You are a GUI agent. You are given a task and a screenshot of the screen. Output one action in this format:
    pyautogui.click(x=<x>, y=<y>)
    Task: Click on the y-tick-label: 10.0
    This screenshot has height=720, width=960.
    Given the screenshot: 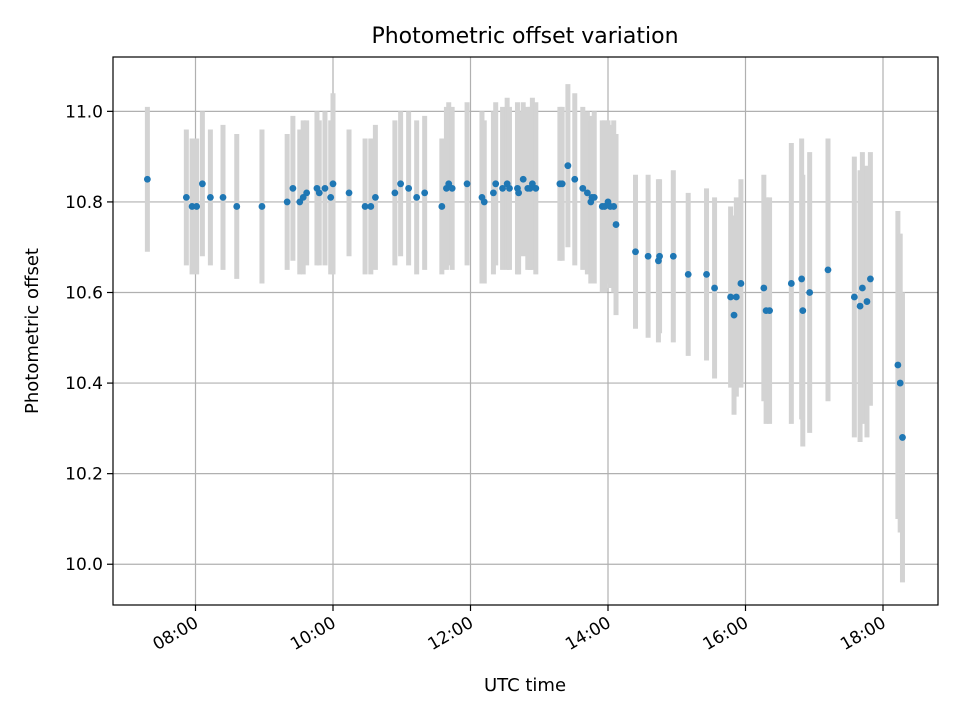 What is the action you would take?
    pyautogui.click(x=84, y=565)
    